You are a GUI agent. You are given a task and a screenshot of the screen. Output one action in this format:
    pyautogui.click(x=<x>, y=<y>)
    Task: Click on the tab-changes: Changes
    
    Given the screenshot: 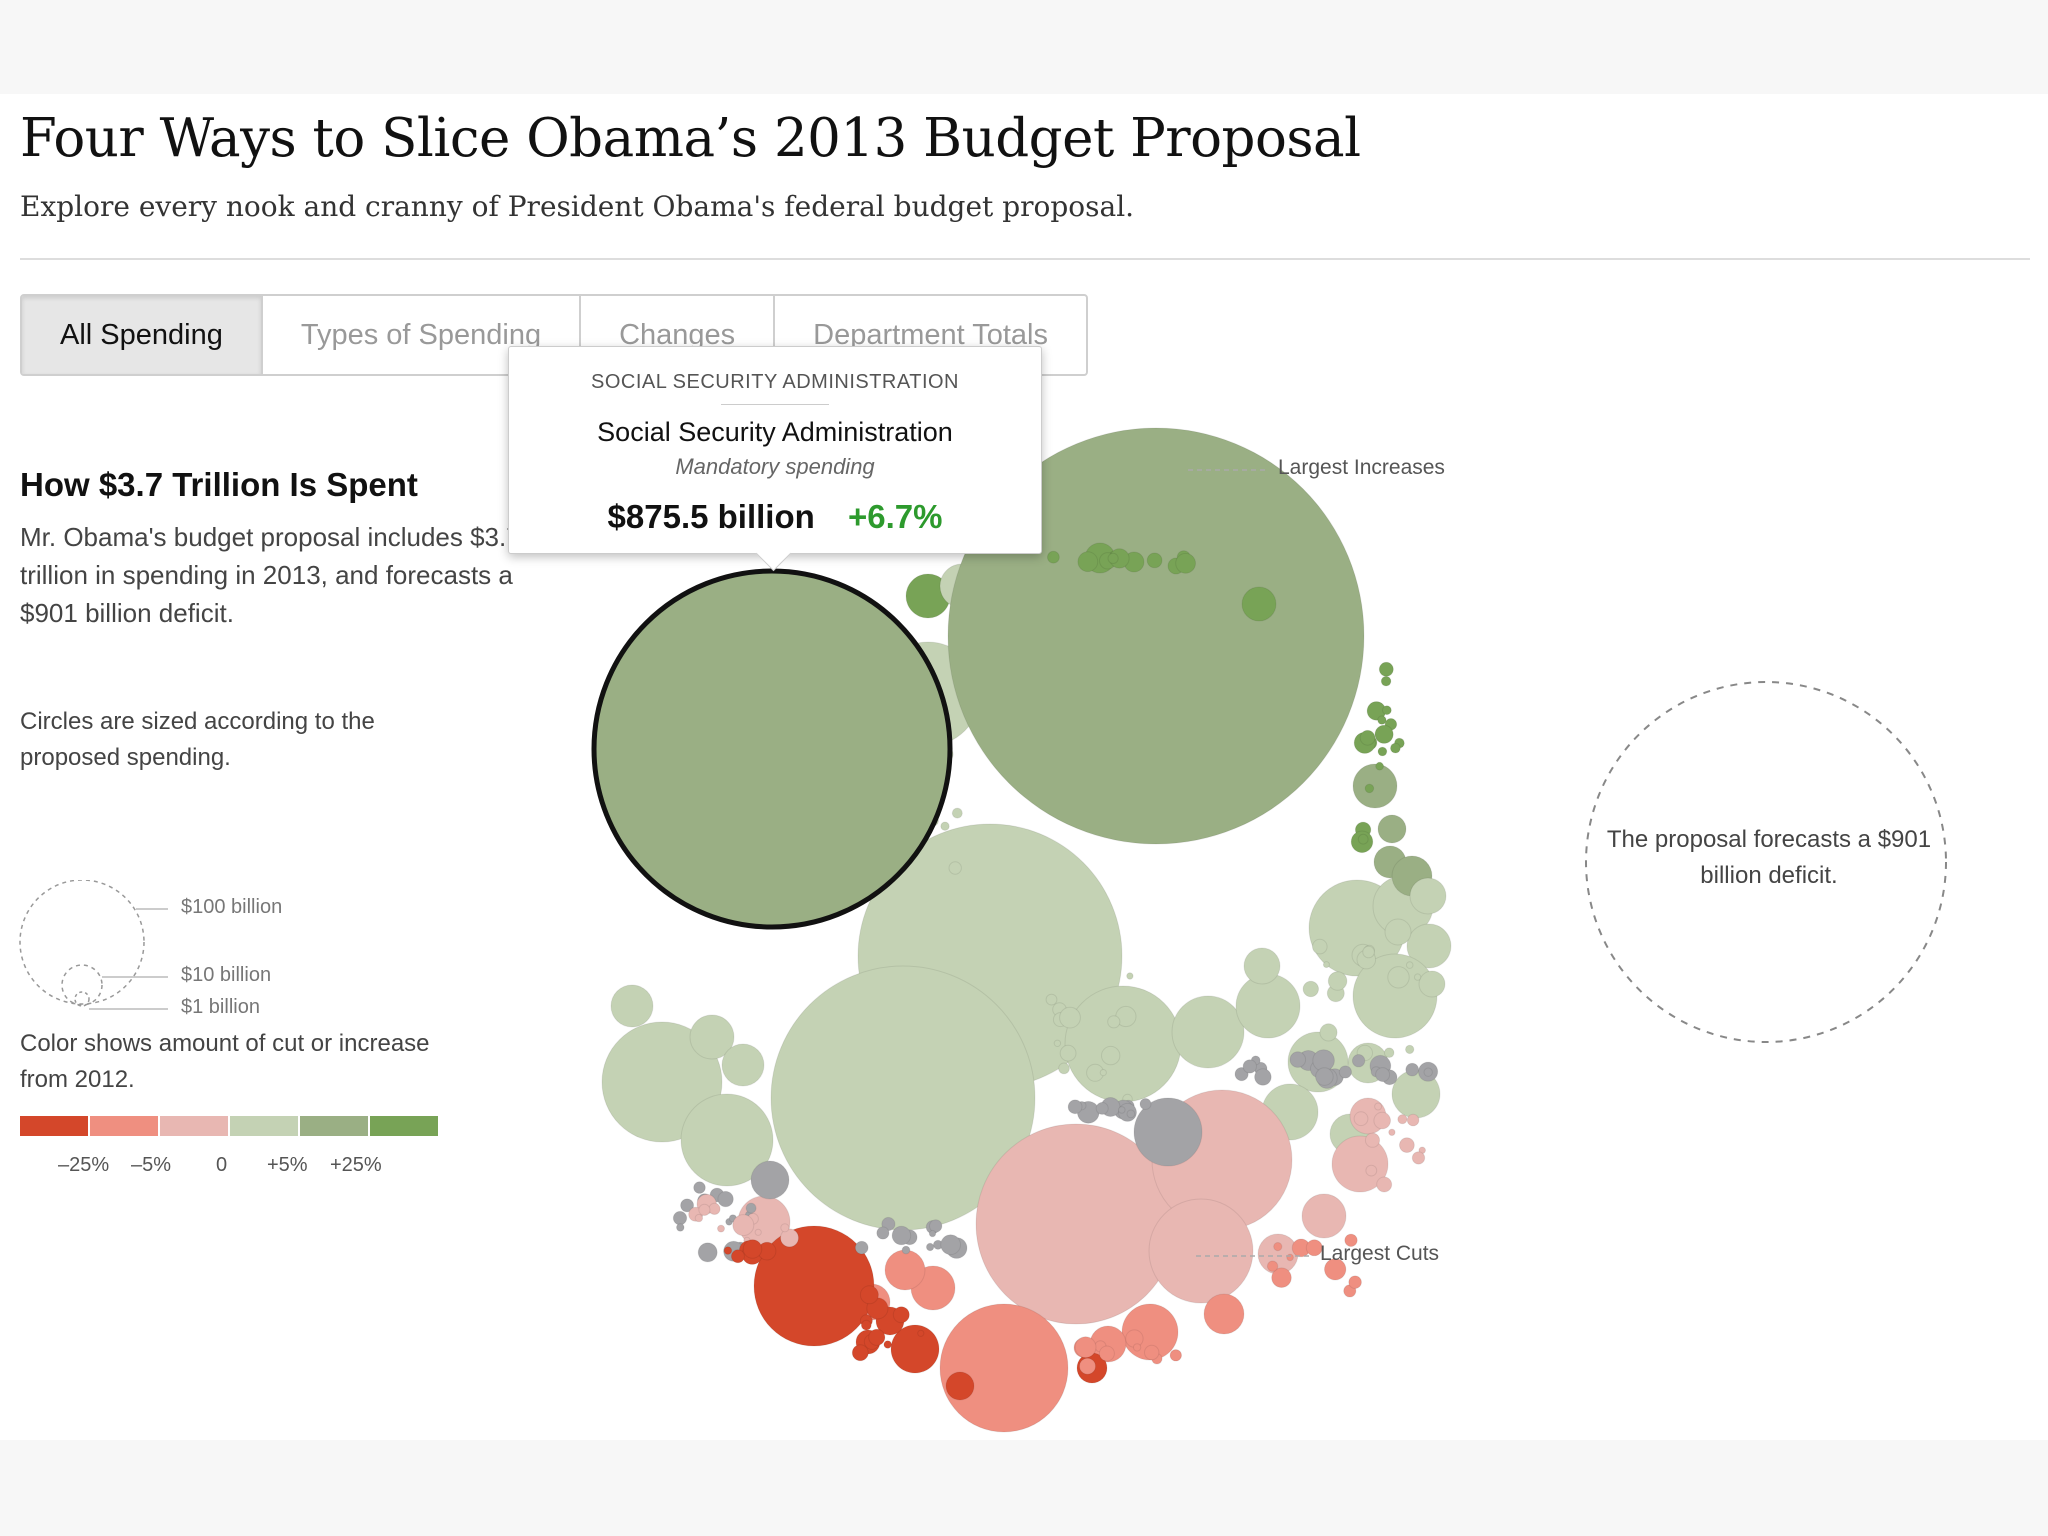 What is the action you would take?
    pyautogui.click(x=676, y=335)
    